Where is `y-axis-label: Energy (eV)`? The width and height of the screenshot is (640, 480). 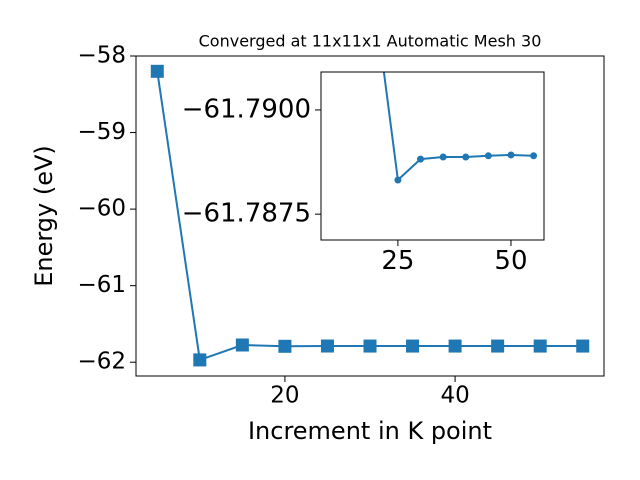
y-axis-label: Energy (eV) is located at coordinates (44, 216).